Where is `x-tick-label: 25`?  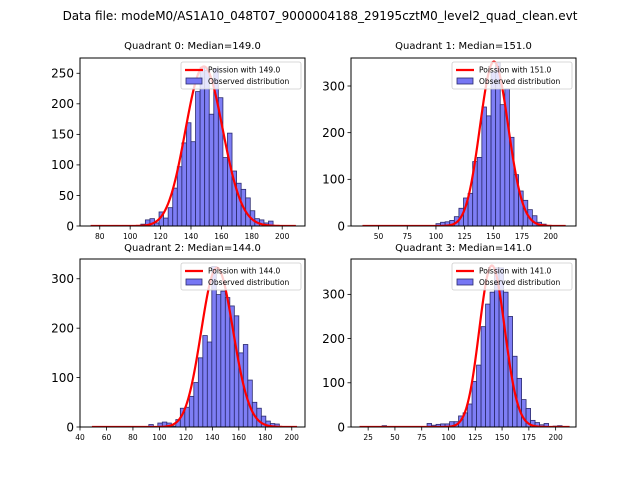 x-tick-label: 25 is located at coordinates (368, 437).